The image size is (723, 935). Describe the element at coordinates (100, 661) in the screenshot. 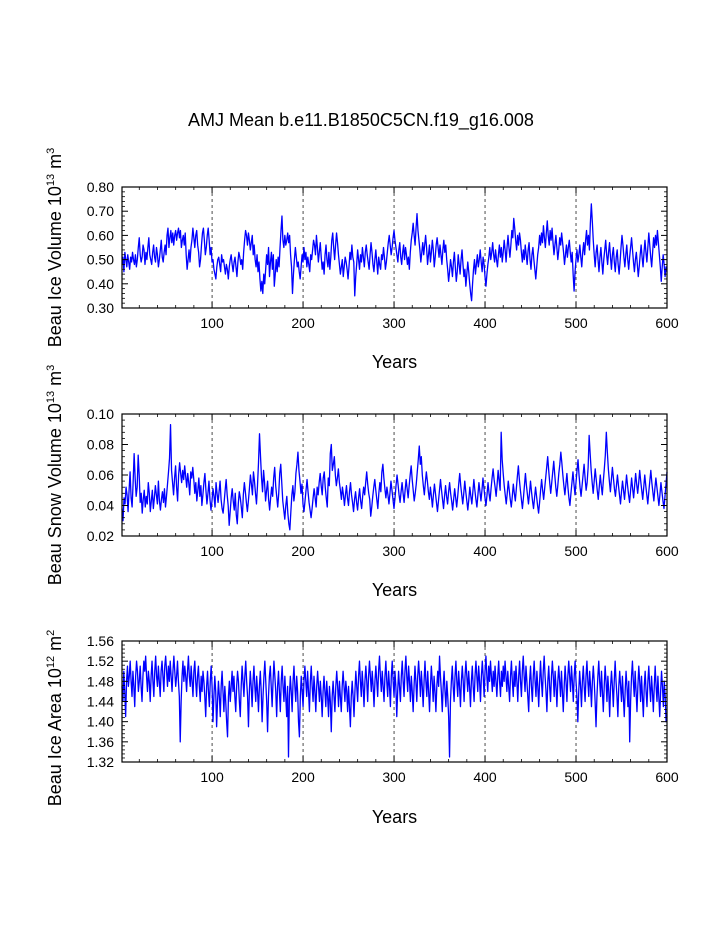

I see `y-tick-label: 1.52` at that location.